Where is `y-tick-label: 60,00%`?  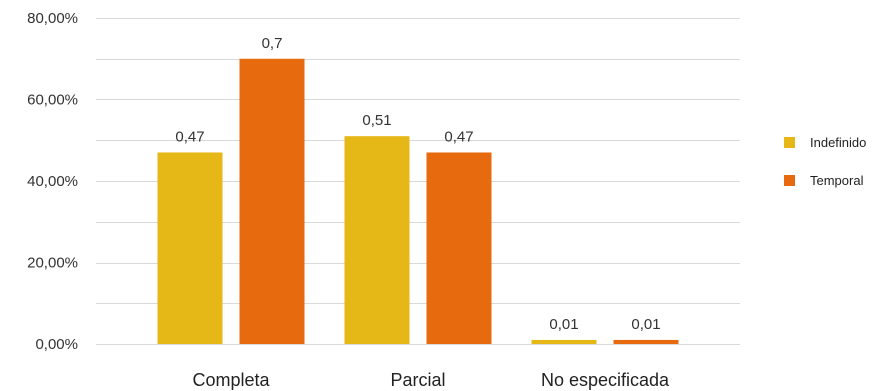 y-tick-label: 60,00% is located at coordinates (52, 100).